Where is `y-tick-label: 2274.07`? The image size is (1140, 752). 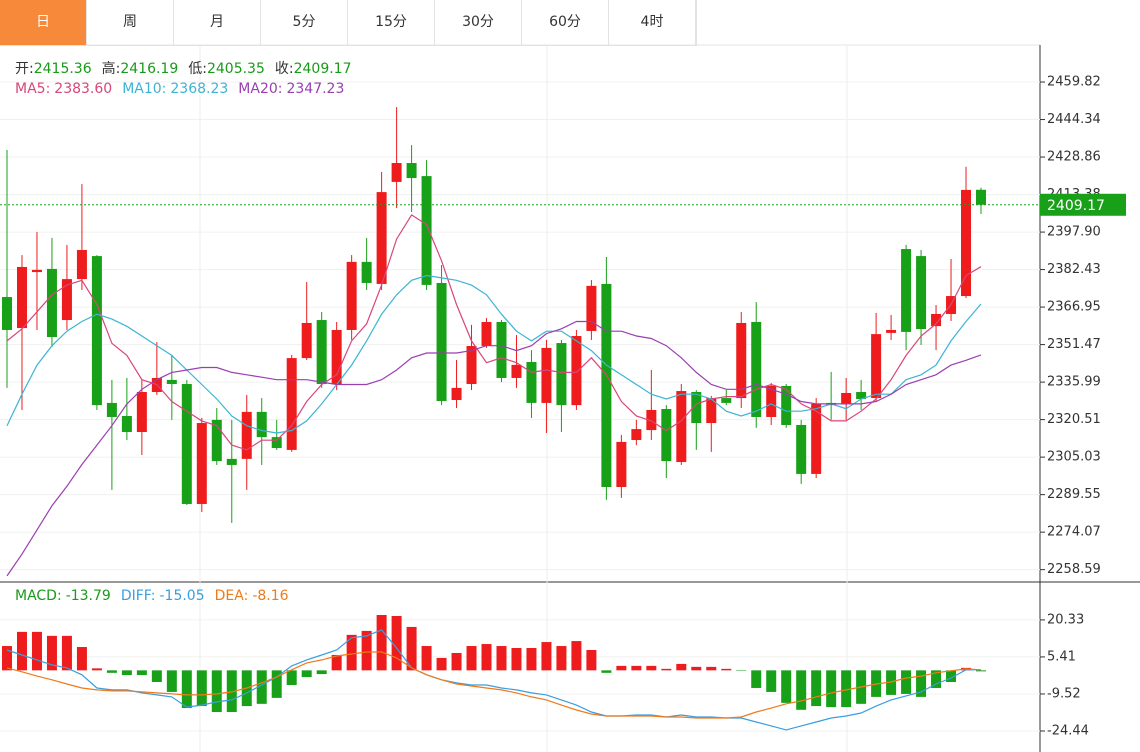
y-tick-label: 2274.07 is located at coordinates (1074, 532).